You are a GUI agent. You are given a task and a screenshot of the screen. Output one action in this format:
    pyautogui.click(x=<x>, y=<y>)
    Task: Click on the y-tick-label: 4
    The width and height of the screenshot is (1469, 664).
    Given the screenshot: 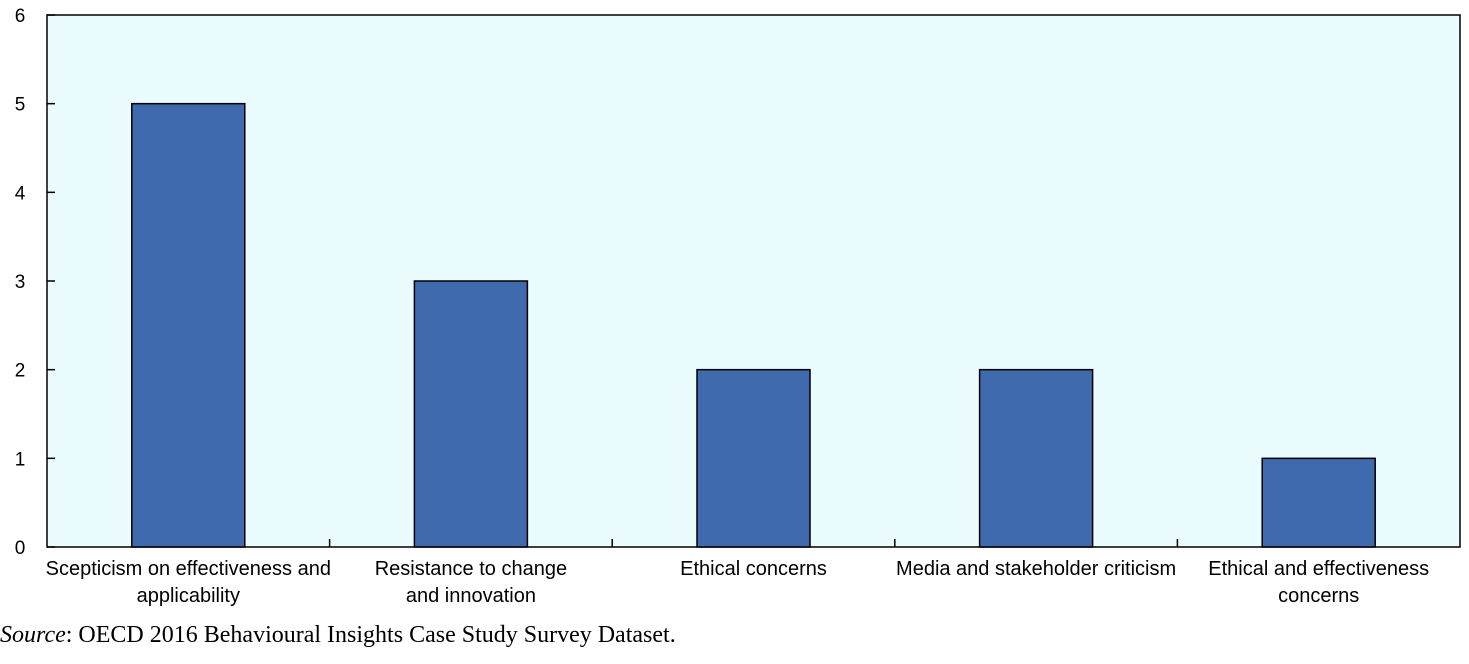 What is the action you would take?
    pyautogui.click(x=20, y=193)
    